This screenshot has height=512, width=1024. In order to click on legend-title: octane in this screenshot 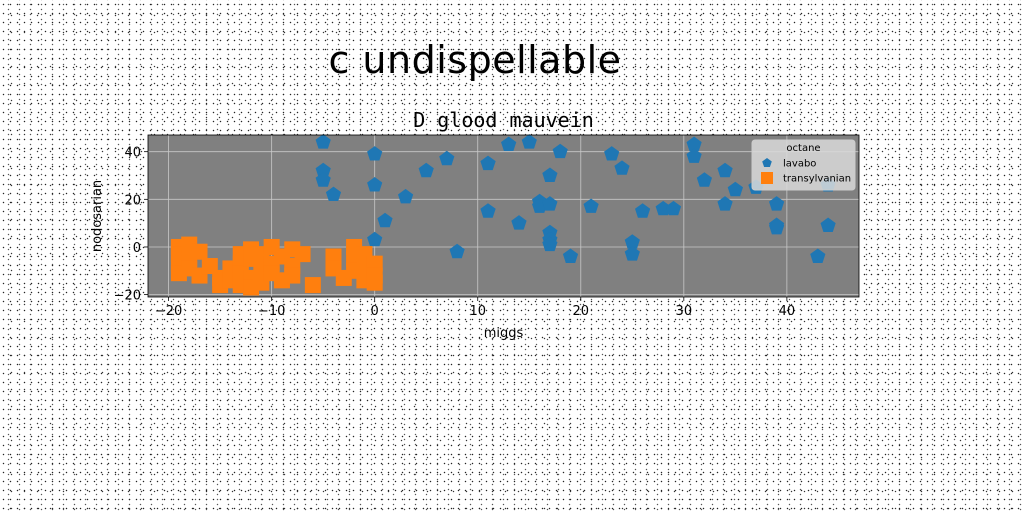, I will do `click(803, 148)`.